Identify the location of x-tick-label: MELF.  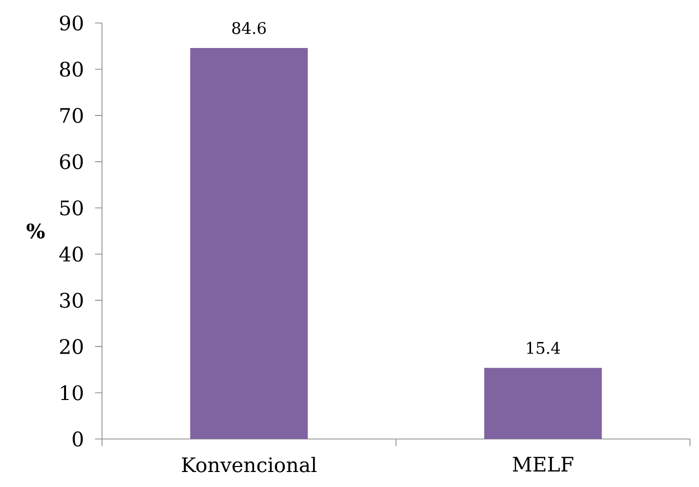
(543, 464).